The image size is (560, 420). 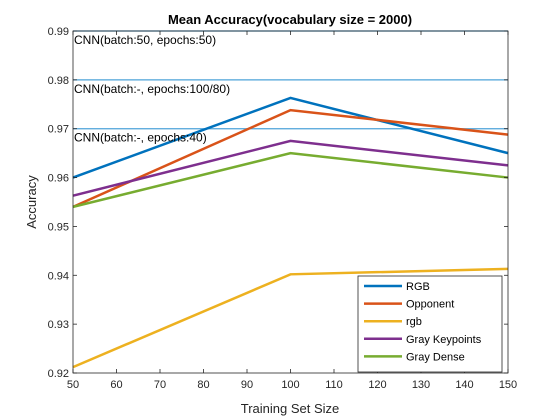 What do you see at coordinates (508, 385) in the screenshot?
I see `x-tick-label-10: 150` at bounding box center [508, 385].